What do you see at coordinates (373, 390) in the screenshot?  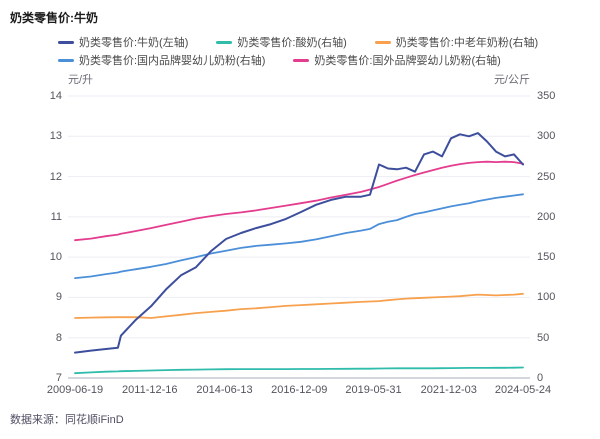 I see `x-tick-label: 2019-05-31` at bounding box center [373, 390].